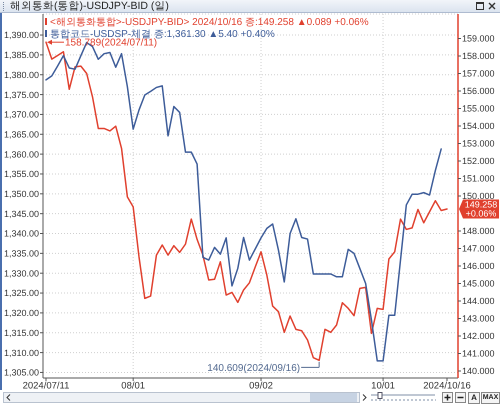 The image size is (500, 407). I want to click on y-tick-label: 1,355.00, so click(21, 174).